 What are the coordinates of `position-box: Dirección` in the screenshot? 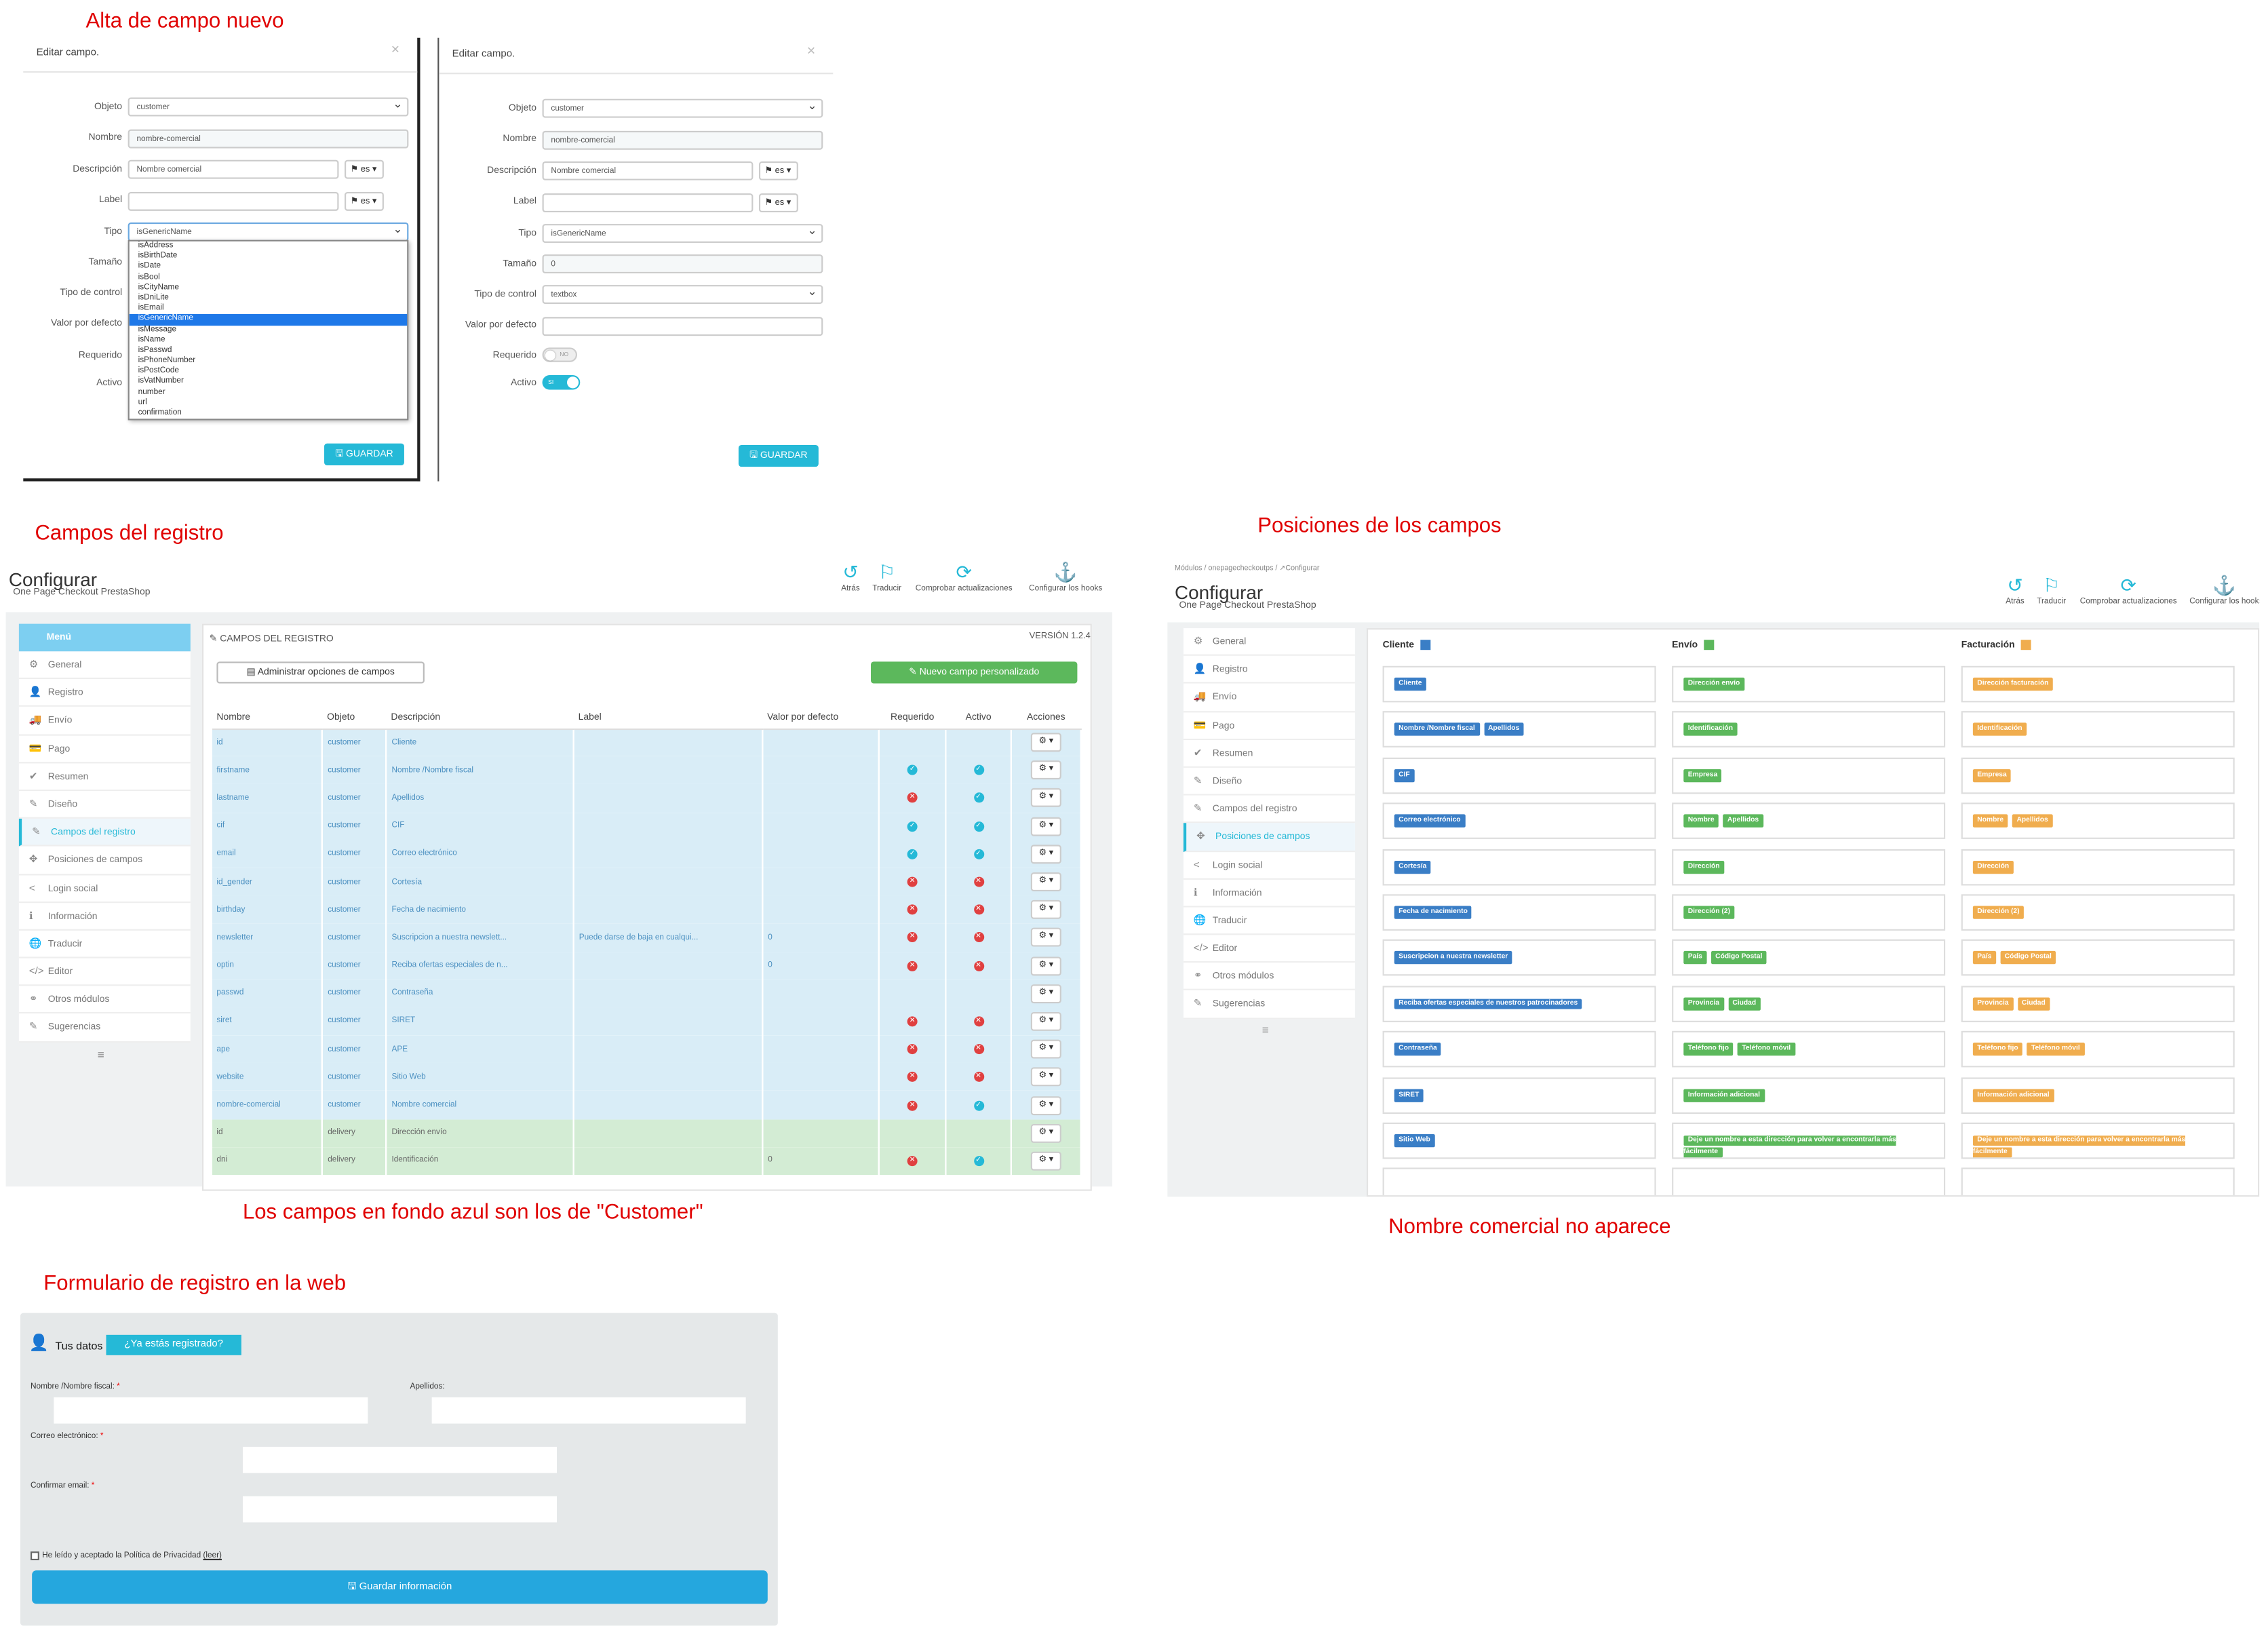 It's located at (2098, 866).